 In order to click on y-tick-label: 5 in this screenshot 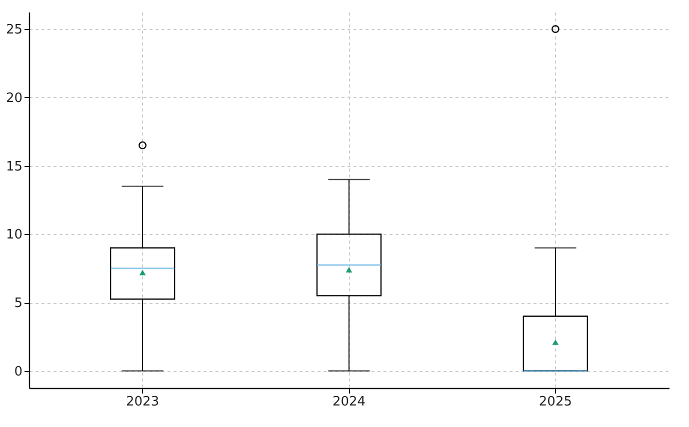, I will do `click(18, 304)`.